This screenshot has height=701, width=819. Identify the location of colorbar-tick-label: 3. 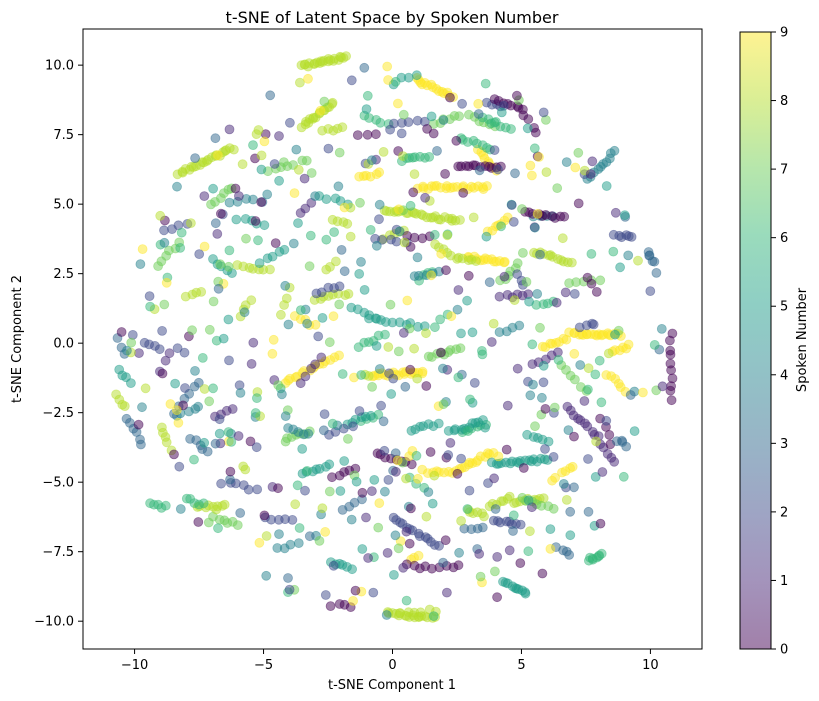
(784, 444).